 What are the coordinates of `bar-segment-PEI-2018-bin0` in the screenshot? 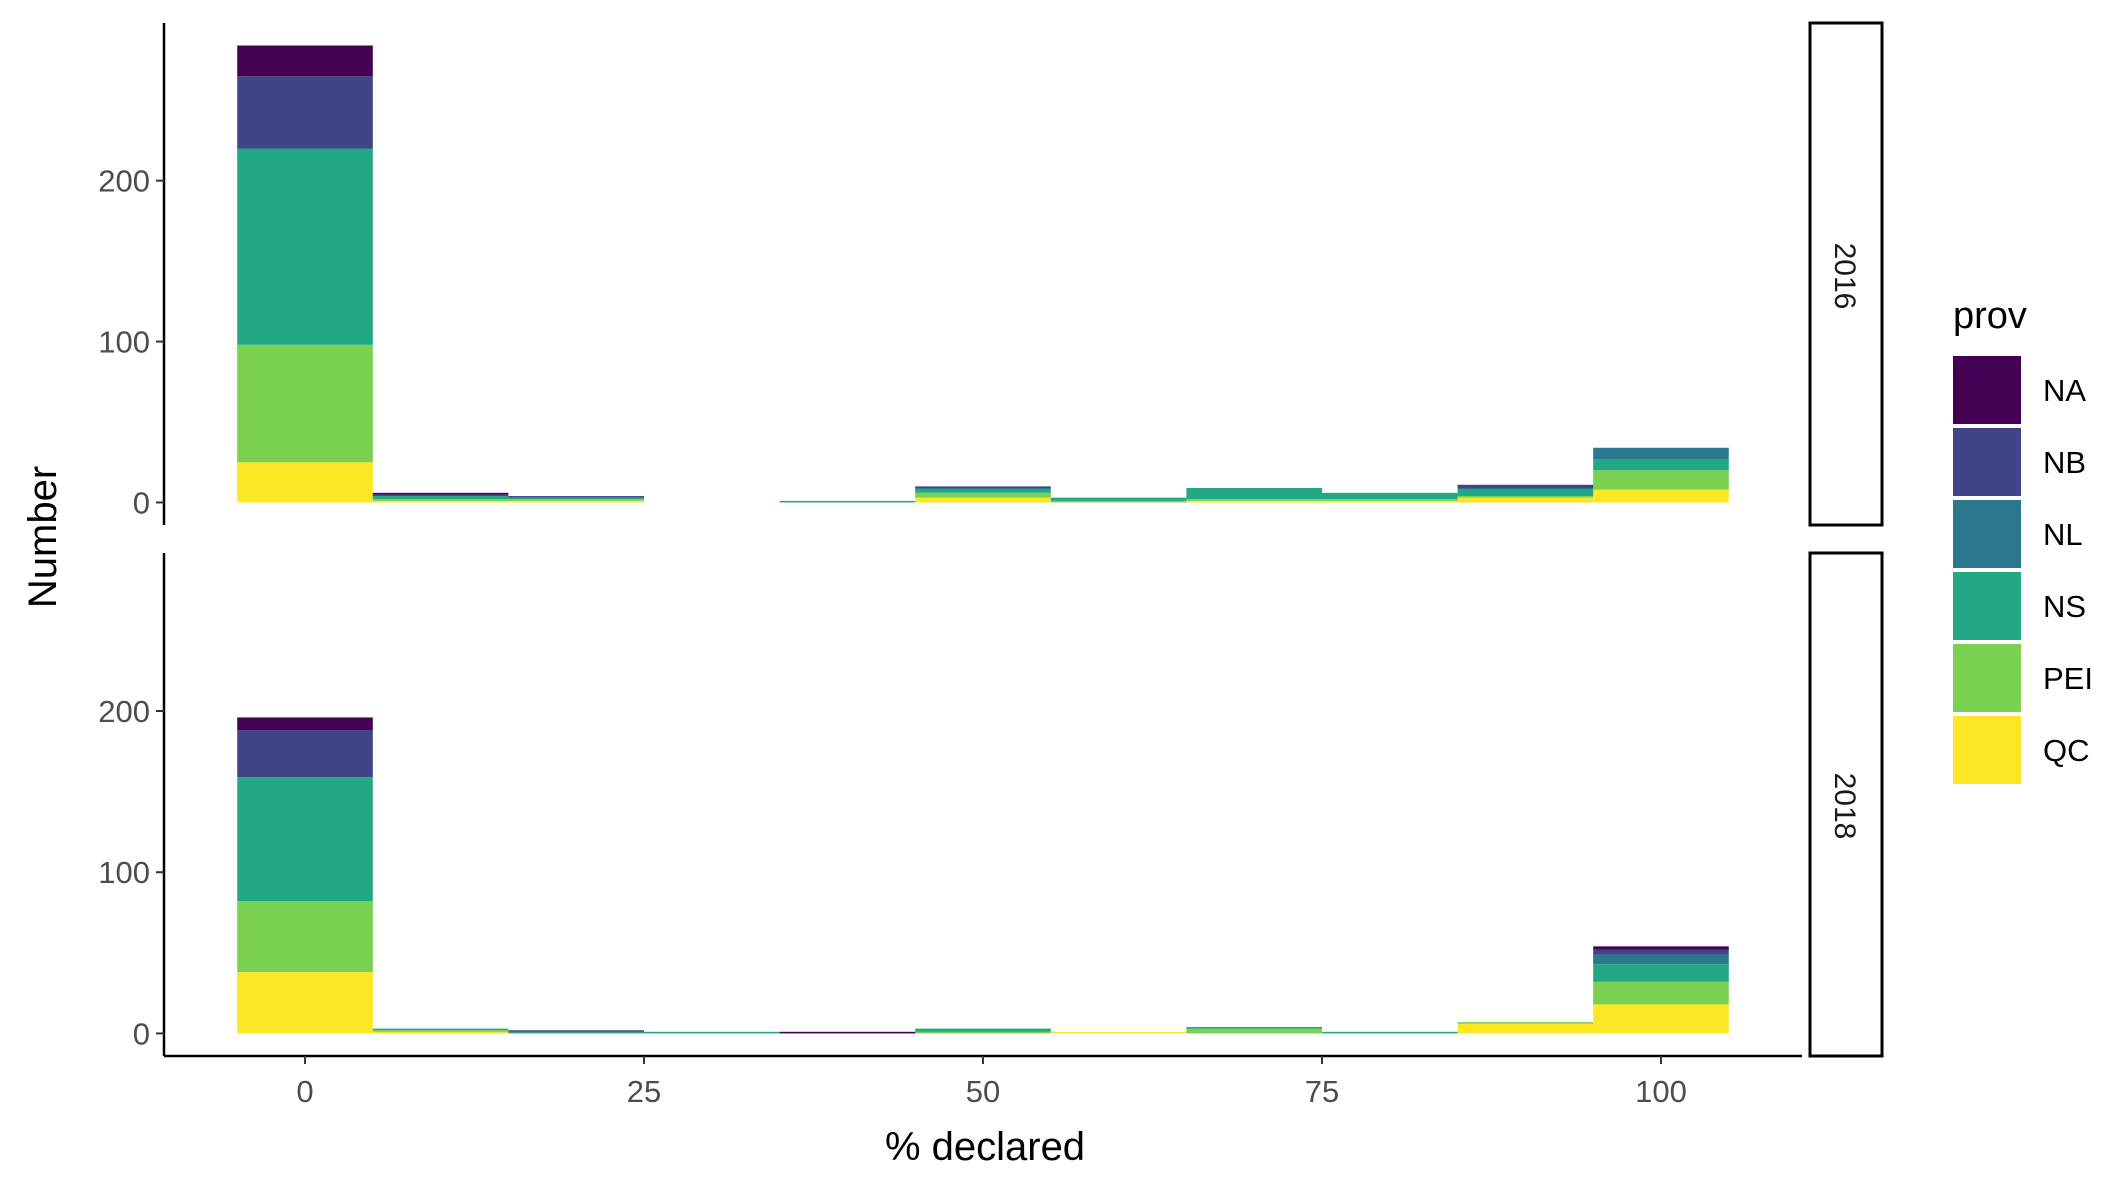 It's located at (305, 937).